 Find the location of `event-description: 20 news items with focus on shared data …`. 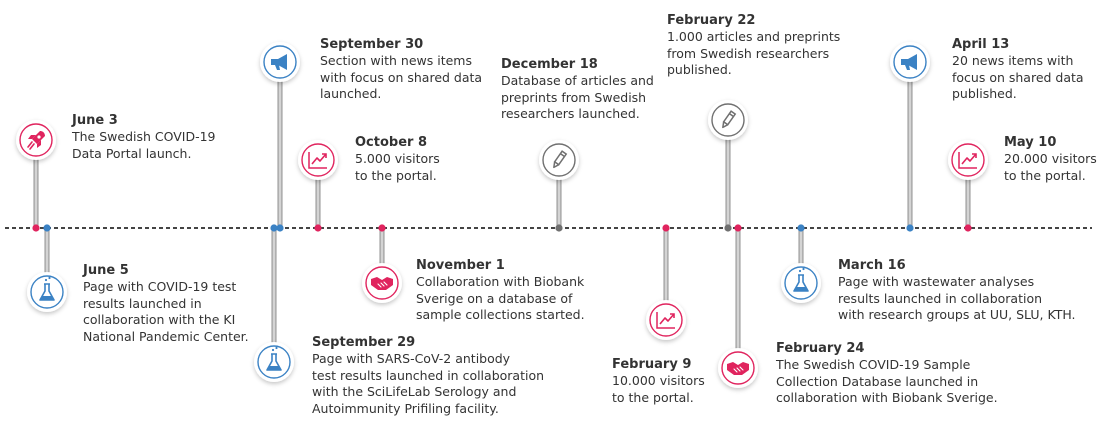

event-description: 20 news items with focus on shared data … is located at coordinates (1018, 77).